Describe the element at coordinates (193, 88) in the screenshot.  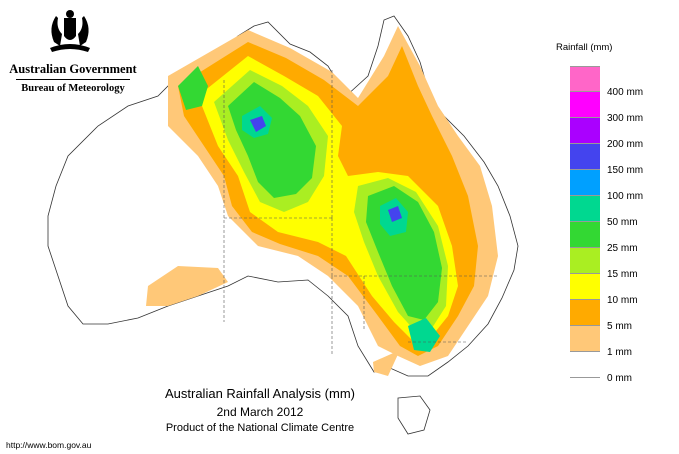
I see `rain-nw` at that location.